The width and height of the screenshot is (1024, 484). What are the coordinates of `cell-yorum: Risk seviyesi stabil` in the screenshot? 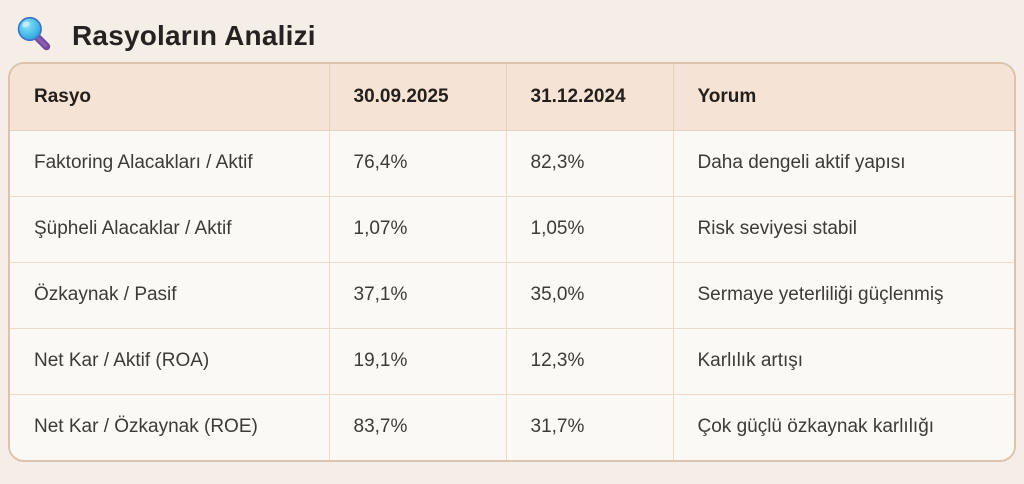 It's located at (843, 229).